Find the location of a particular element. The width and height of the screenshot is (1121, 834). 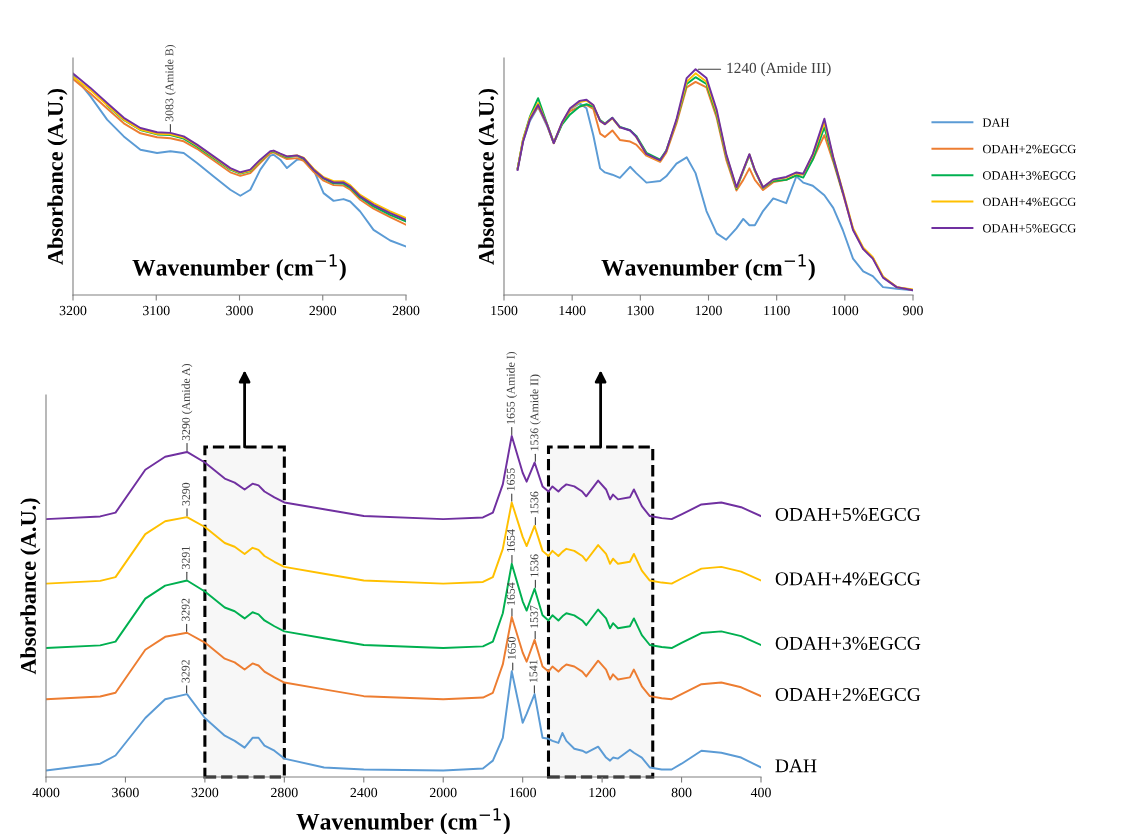

x-tick-label: 1100 is located at coordinates (777, 310).